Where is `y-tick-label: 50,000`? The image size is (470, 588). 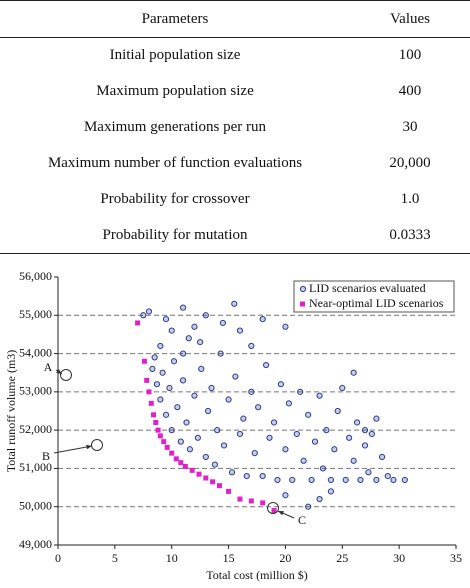
y-tick-label: 50,000 is located at coordinates (35, 505).